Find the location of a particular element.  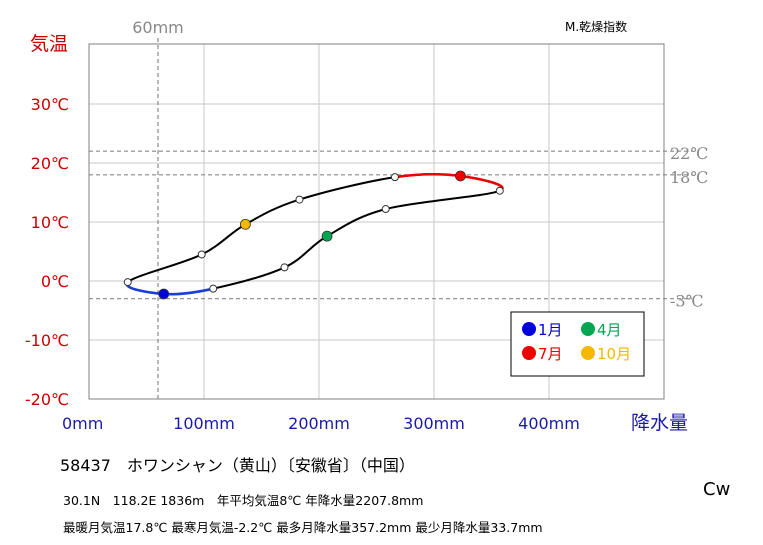

x-tick-label: 100mm is located at coordinates (204, 423).